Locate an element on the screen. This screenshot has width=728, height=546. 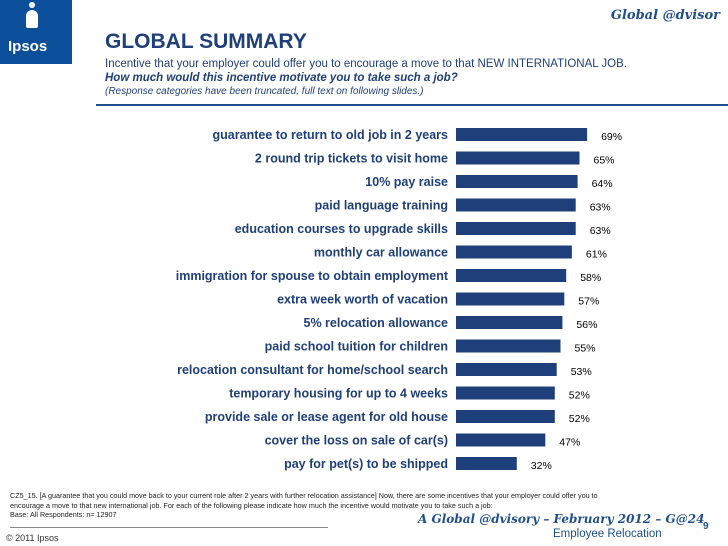
category-label: 10% pay raise is located at coordinates (406, 182).